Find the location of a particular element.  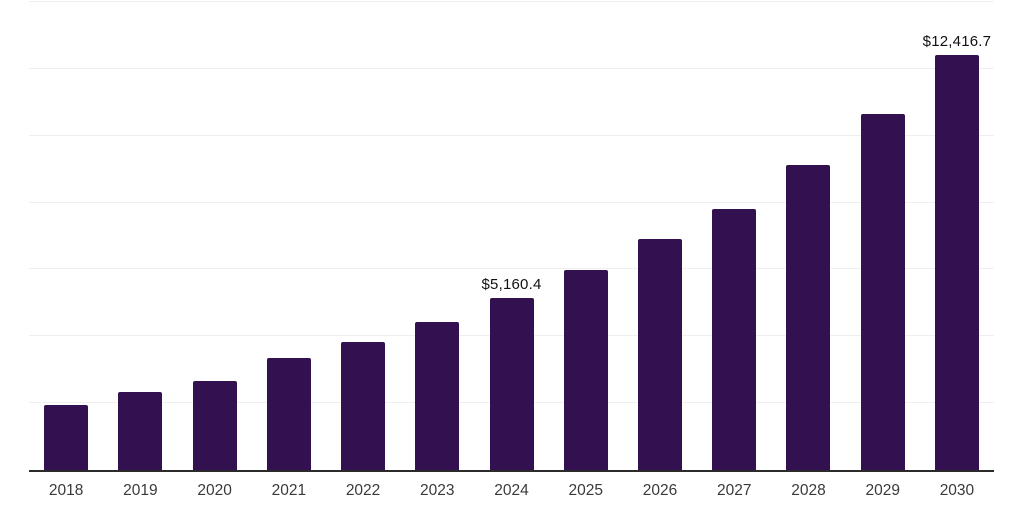

x-tick-label-2026: 2026 is located at coordinates (660, 490).